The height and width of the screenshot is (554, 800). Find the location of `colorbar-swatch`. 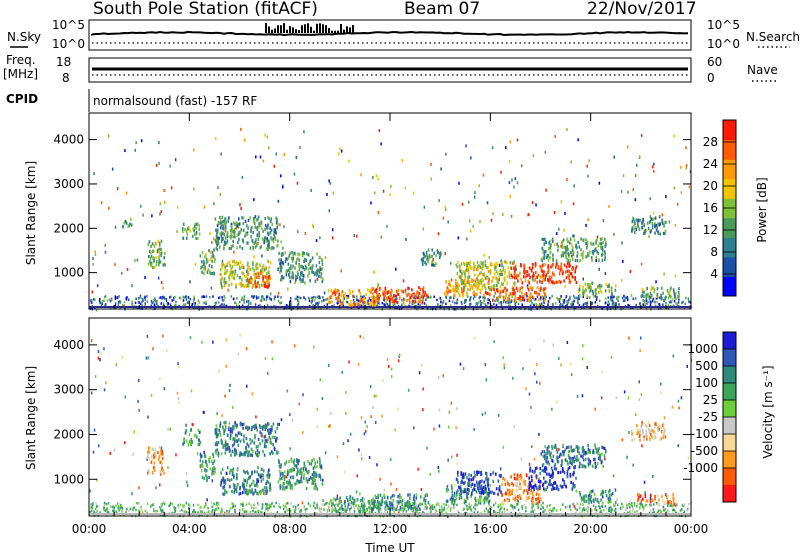

colorbar-swatch is located at coordinates (729, 266).